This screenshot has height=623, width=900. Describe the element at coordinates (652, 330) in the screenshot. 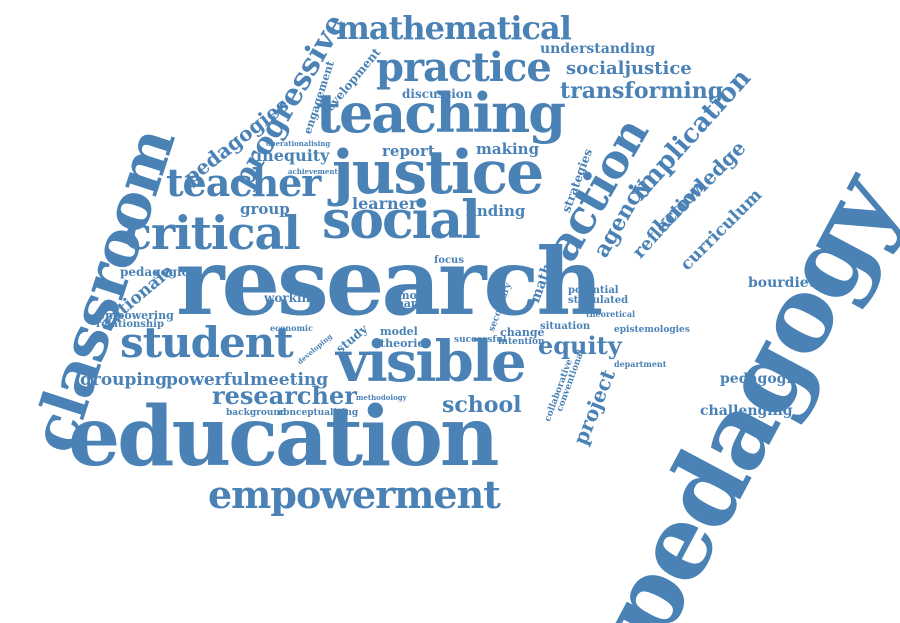

I see `word-epistemologies: epistemologies` at that location.